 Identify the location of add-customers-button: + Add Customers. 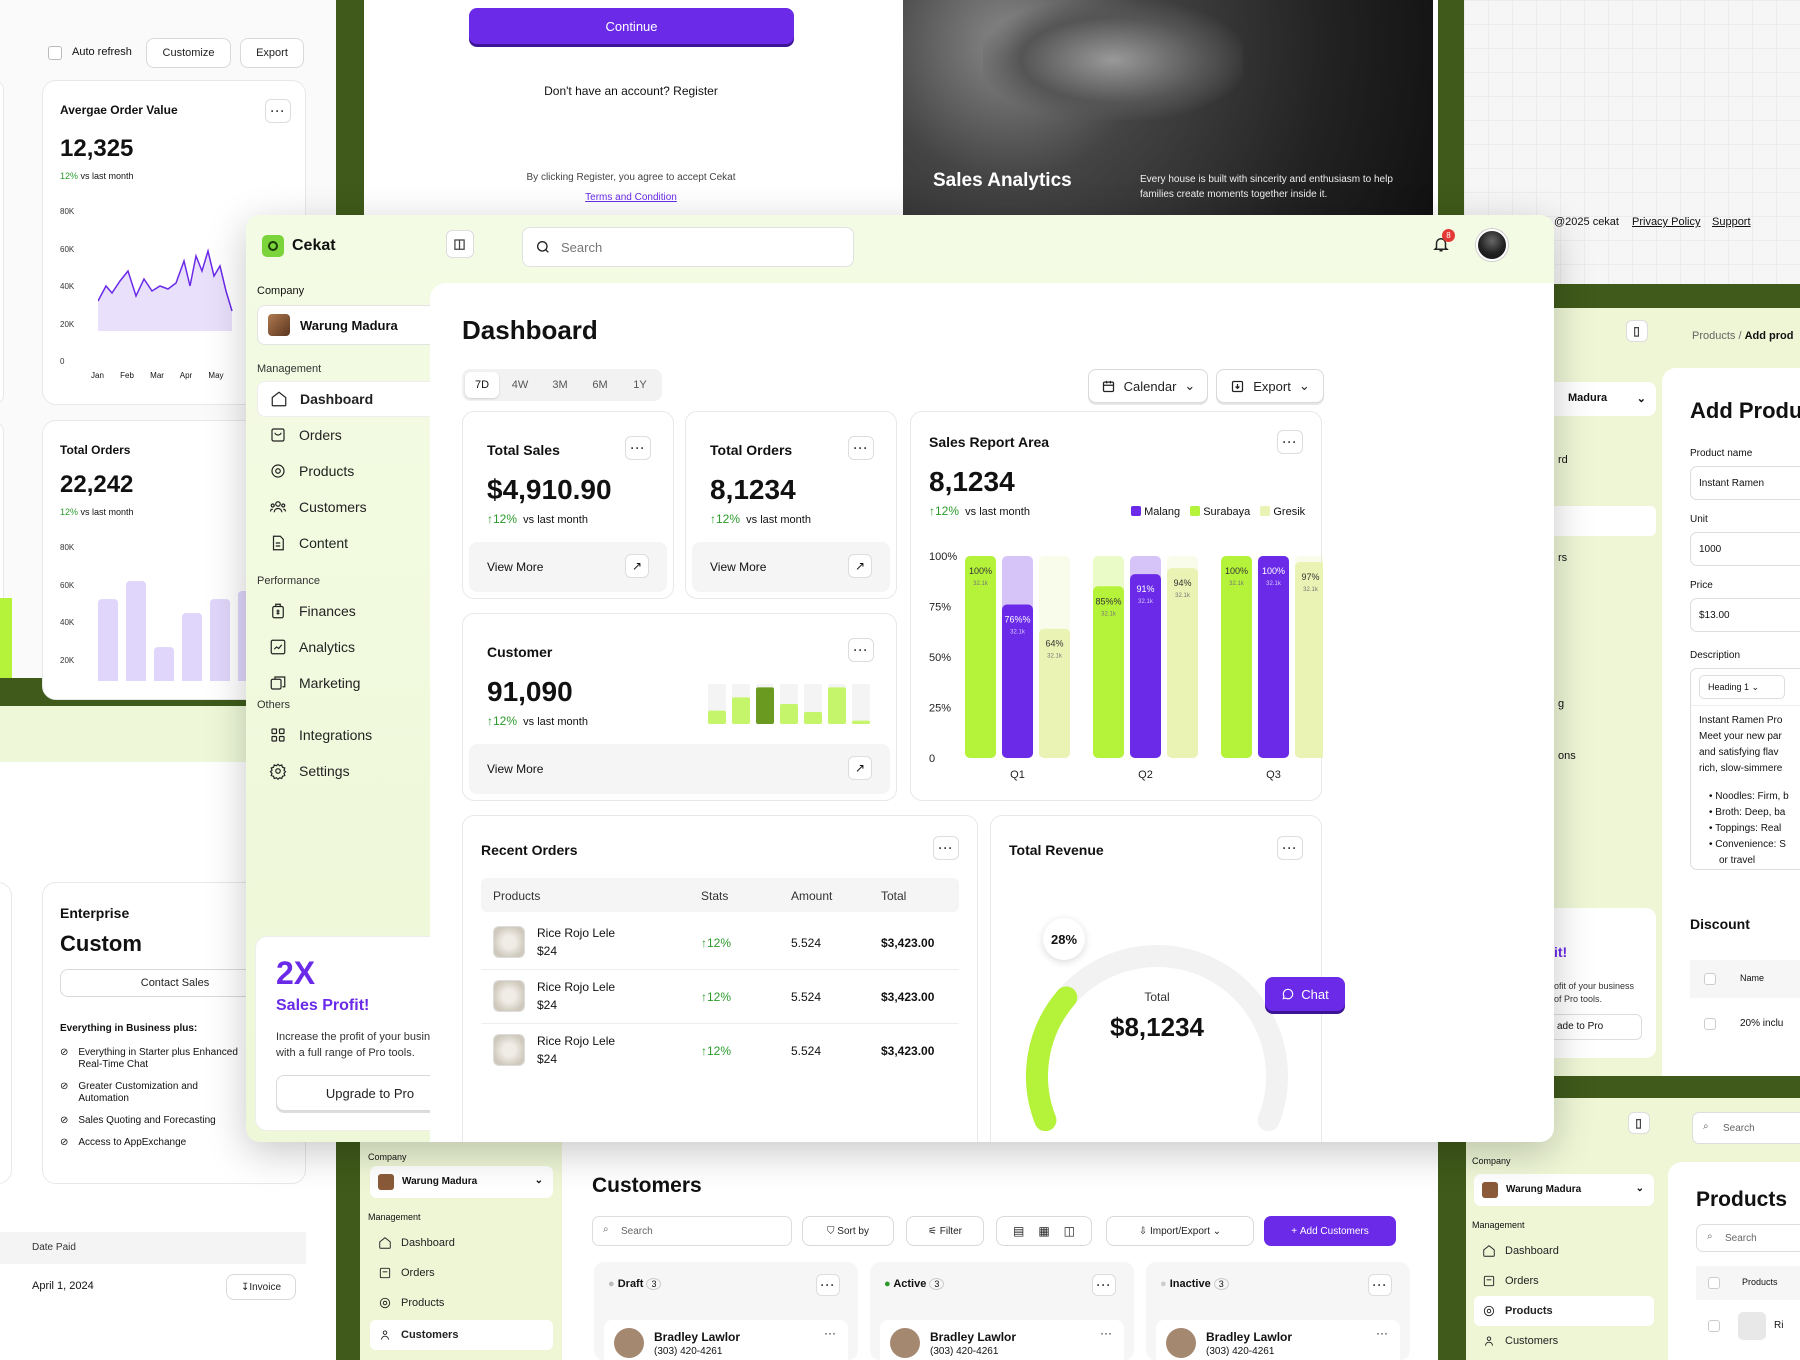
(1330, 1231).